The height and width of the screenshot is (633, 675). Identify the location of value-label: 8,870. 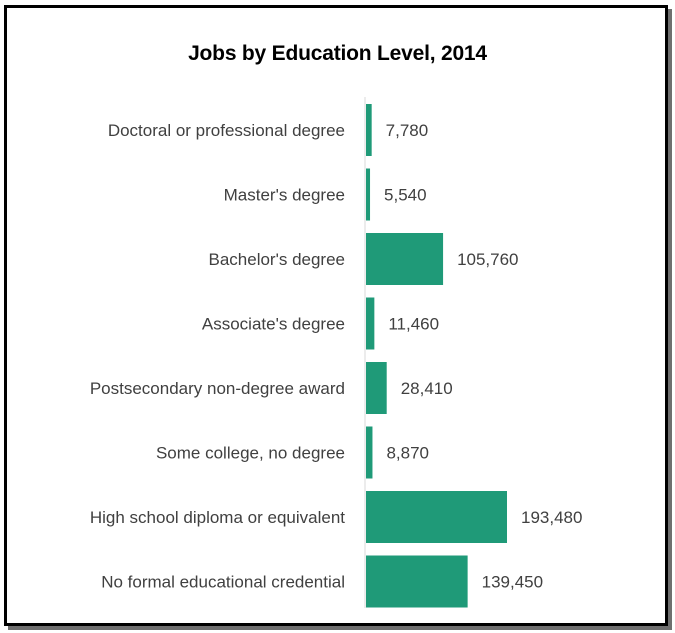
(407, 453).